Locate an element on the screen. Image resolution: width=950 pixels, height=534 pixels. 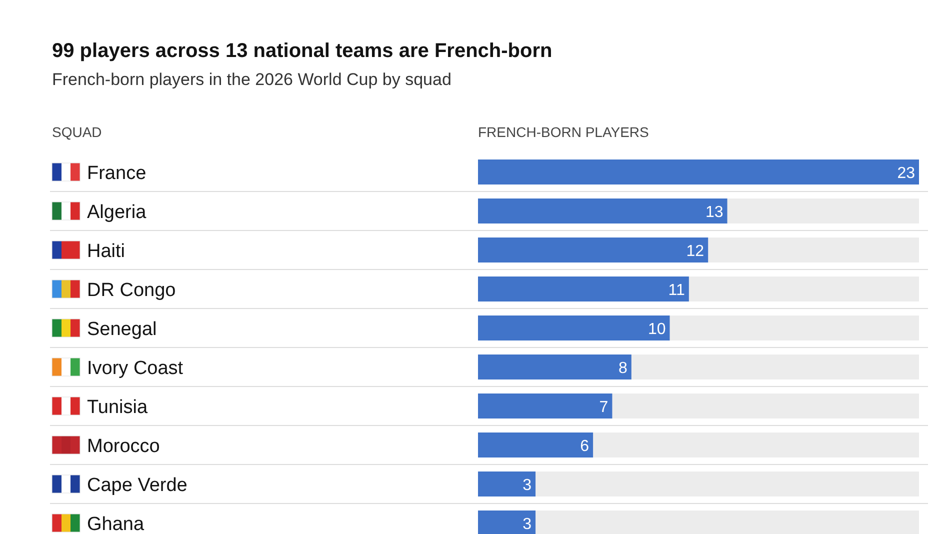
y-tick-label: France is located at coordinates (116, 173).